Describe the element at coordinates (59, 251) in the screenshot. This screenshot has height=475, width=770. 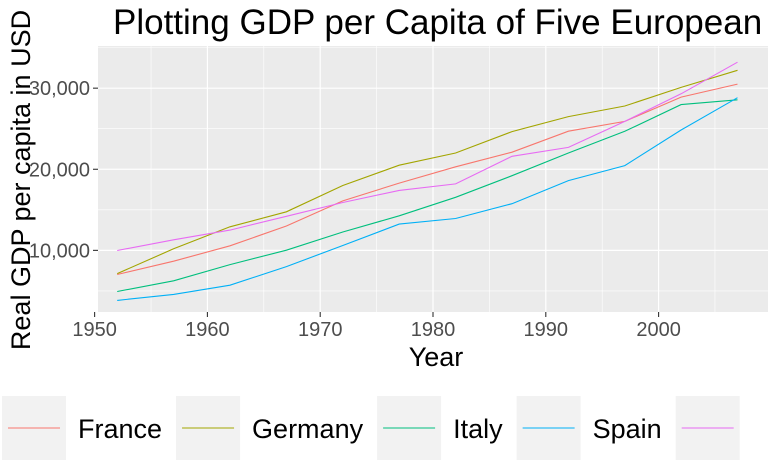
I see `y-tick-label: 10,000` at that location.